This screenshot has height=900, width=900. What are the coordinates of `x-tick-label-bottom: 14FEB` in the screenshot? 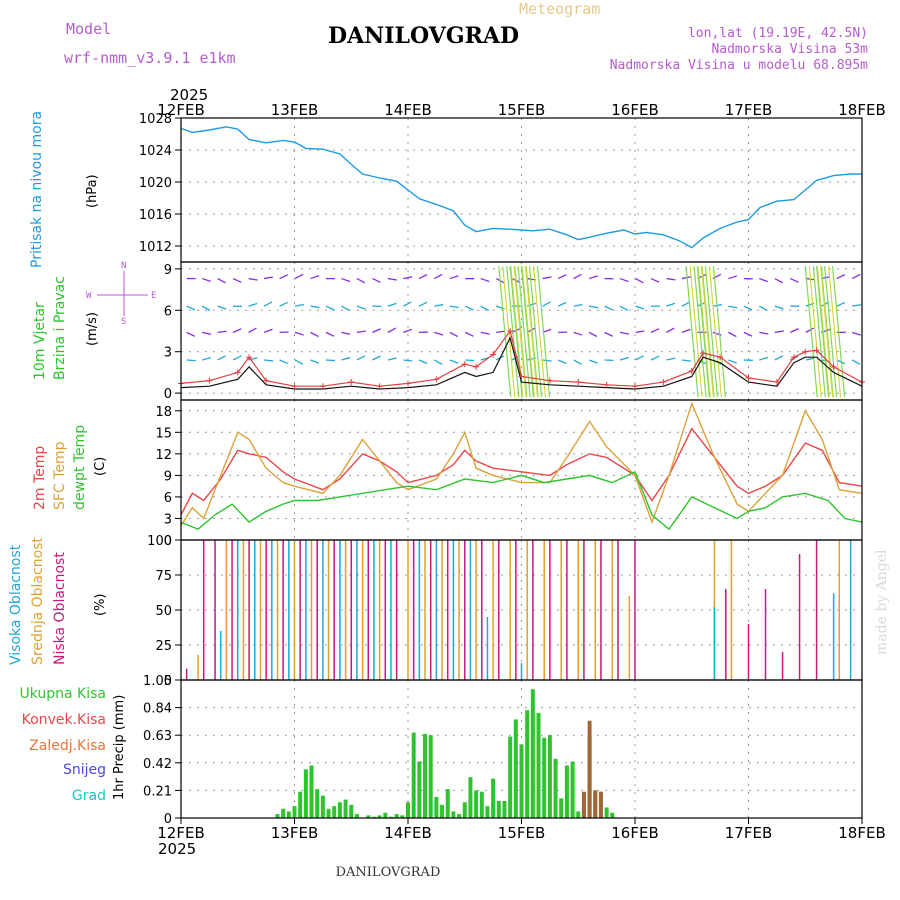 It's located at (407, 833).